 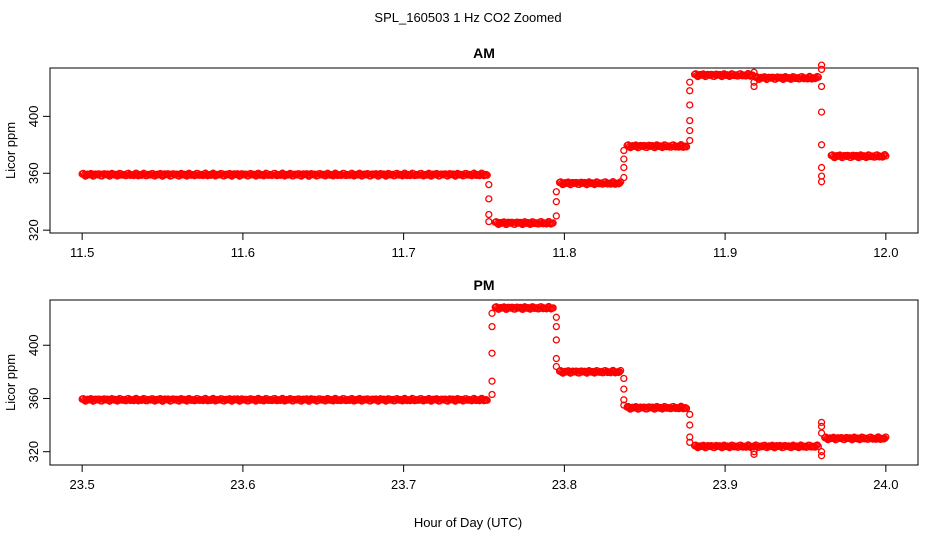 I want to click on x-tick-label: 12.0, so click(x=885, y=252).